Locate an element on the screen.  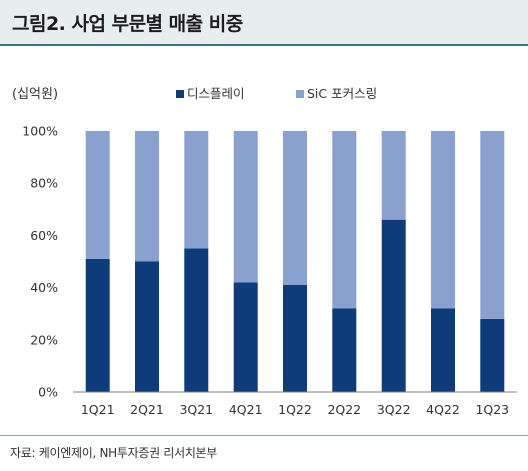
y-tick-label: 80% is located at coordinates (44, 183).